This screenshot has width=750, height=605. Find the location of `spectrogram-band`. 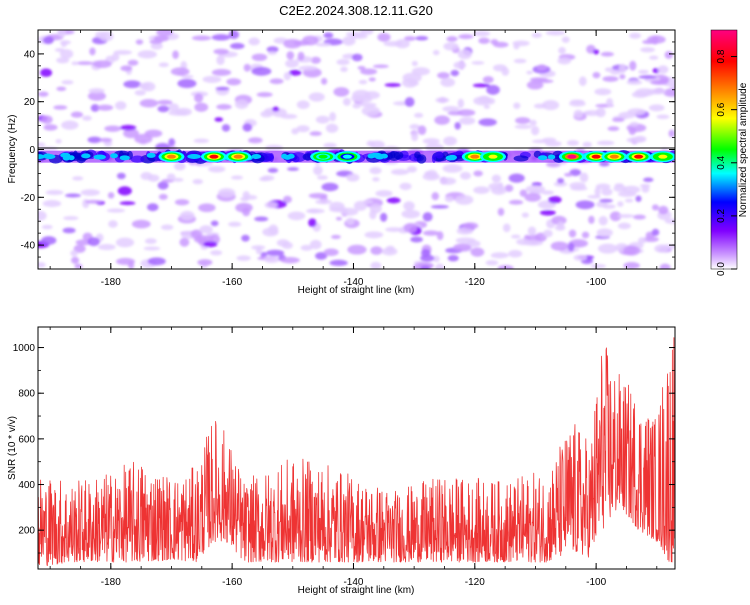

spectrogram-band is located at coordinates (356, 157).